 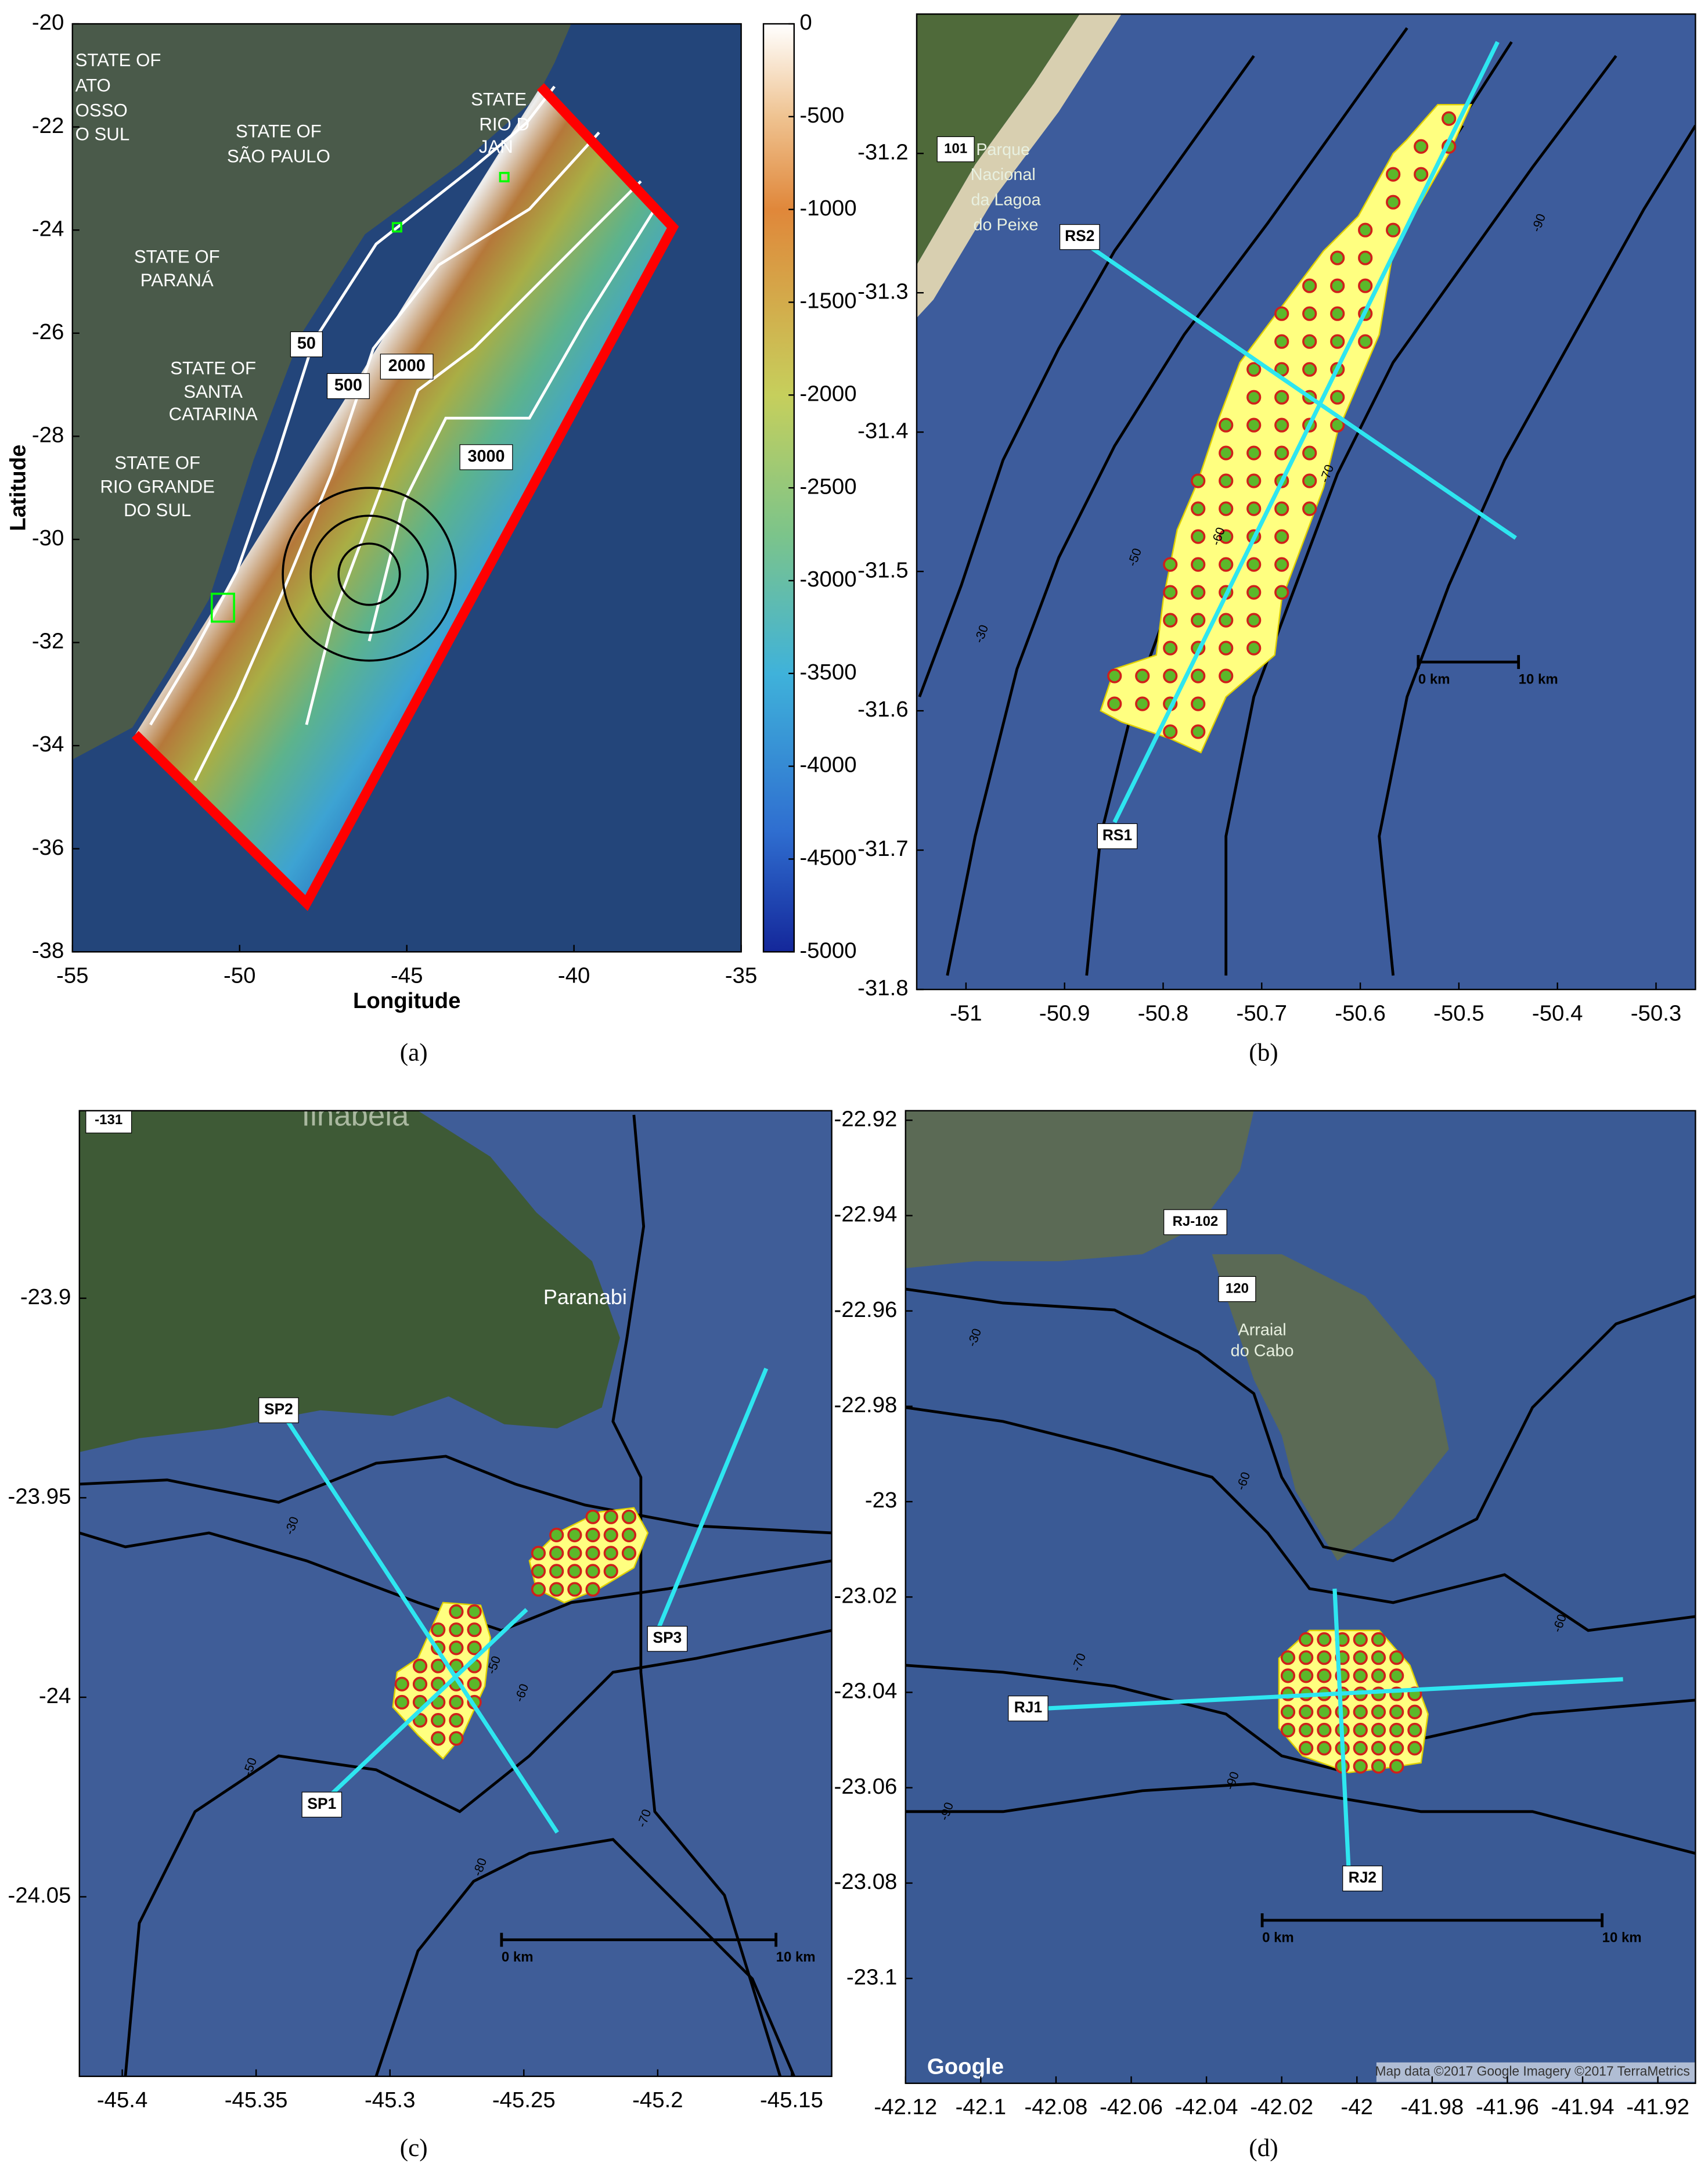 I want to click on scale-label: 10 km, so click(x=1538, y=680).